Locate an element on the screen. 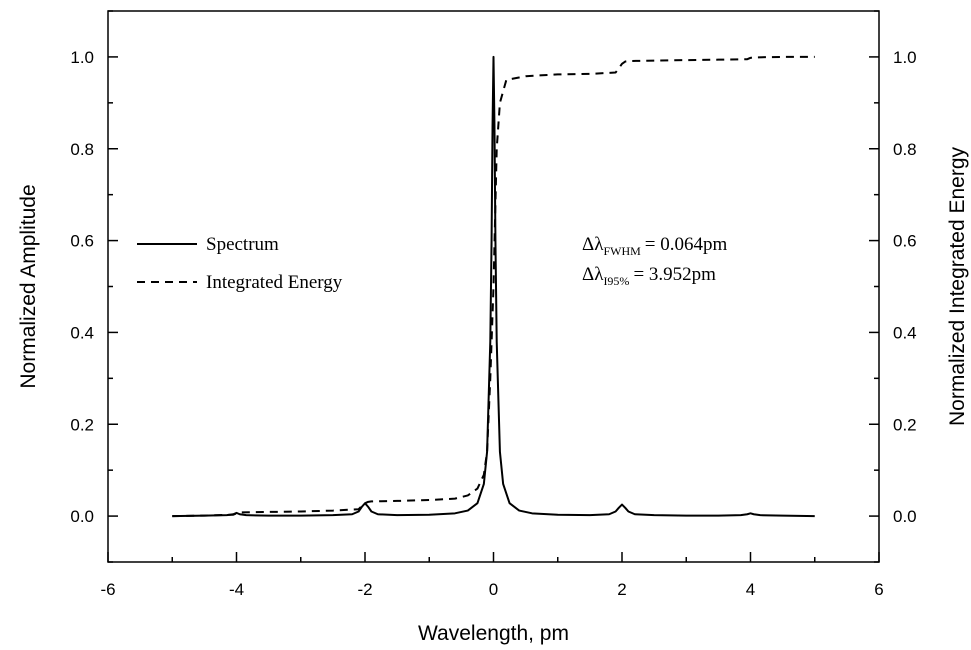 Image resolution: width=971 pixels, height=650 pixels. x-tick-label: 0 is located at coordinates (493, 589).